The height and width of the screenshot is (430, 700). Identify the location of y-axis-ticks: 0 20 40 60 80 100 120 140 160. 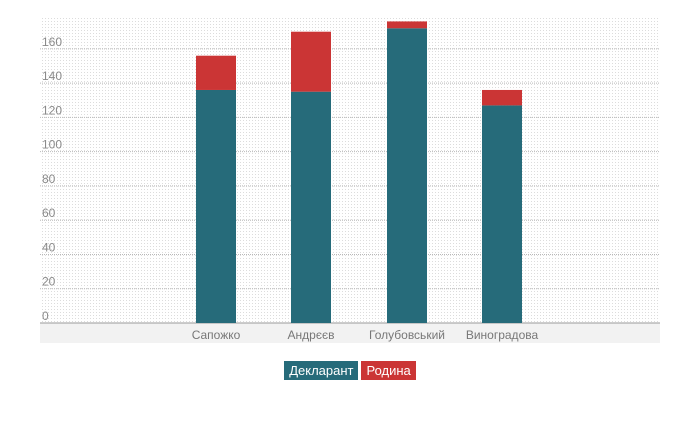
(52, 179).